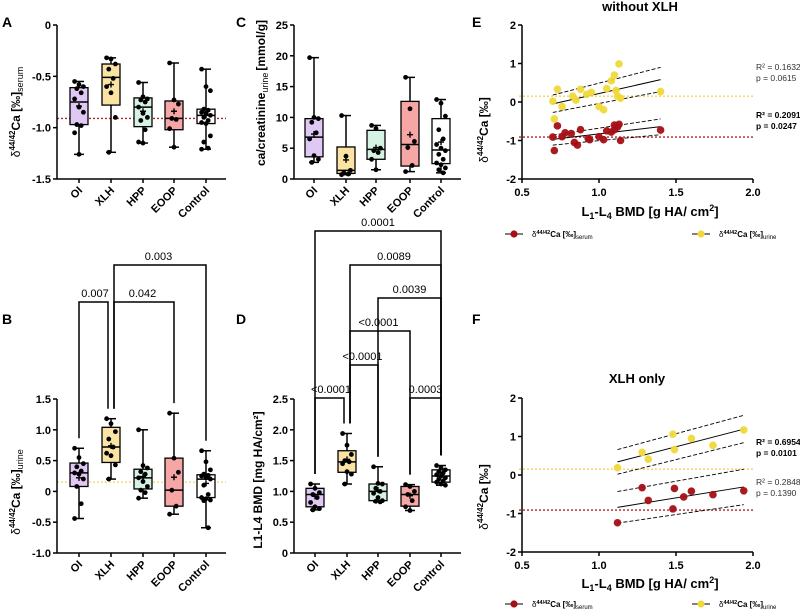 This screenshot has height=615, width=800. Describe the element at coordinates (776, 126) in the screenshot. I see `p-value-label: p = 0.0247` at that location.